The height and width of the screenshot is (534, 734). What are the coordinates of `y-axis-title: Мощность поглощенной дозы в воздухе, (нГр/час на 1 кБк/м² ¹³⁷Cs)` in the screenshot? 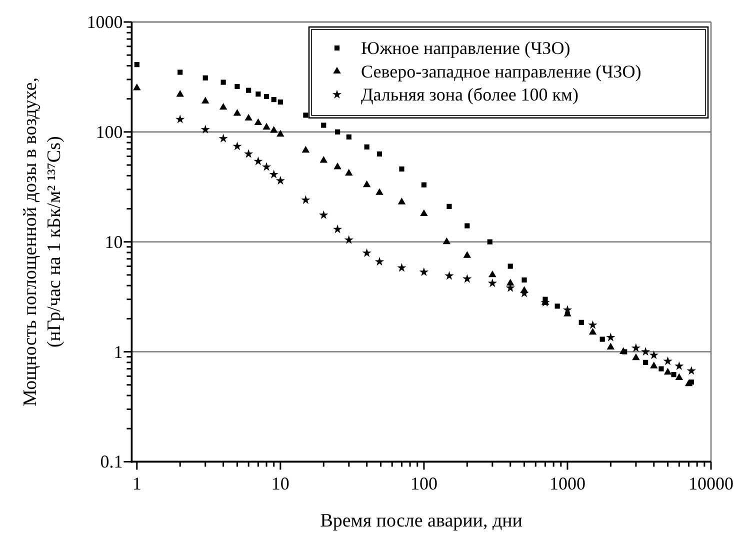 It's located at (42, 241).